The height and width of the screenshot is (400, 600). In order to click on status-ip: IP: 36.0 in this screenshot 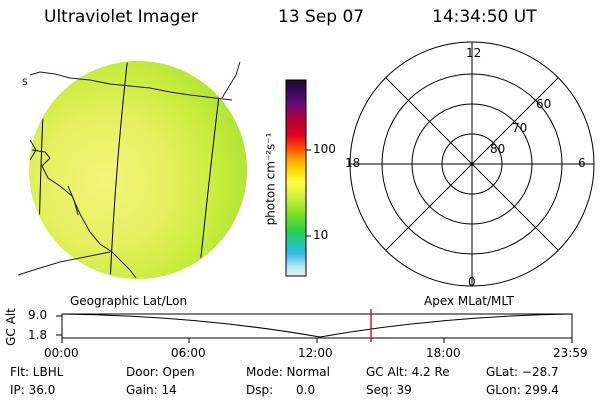, I will do `click(33, 390)`.